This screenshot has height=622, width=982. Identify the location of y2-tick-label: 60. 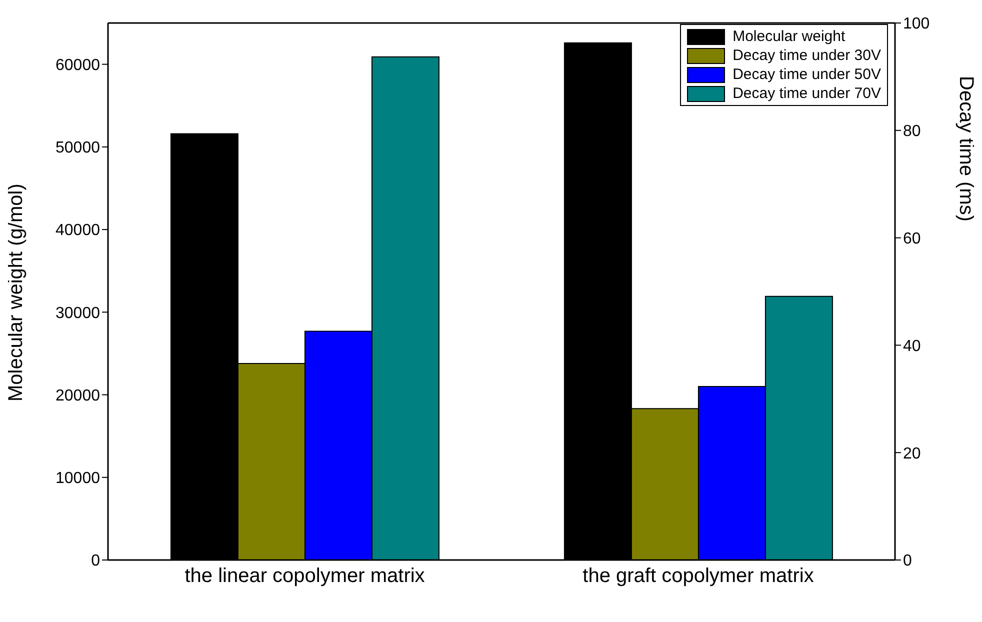
(912, 239).